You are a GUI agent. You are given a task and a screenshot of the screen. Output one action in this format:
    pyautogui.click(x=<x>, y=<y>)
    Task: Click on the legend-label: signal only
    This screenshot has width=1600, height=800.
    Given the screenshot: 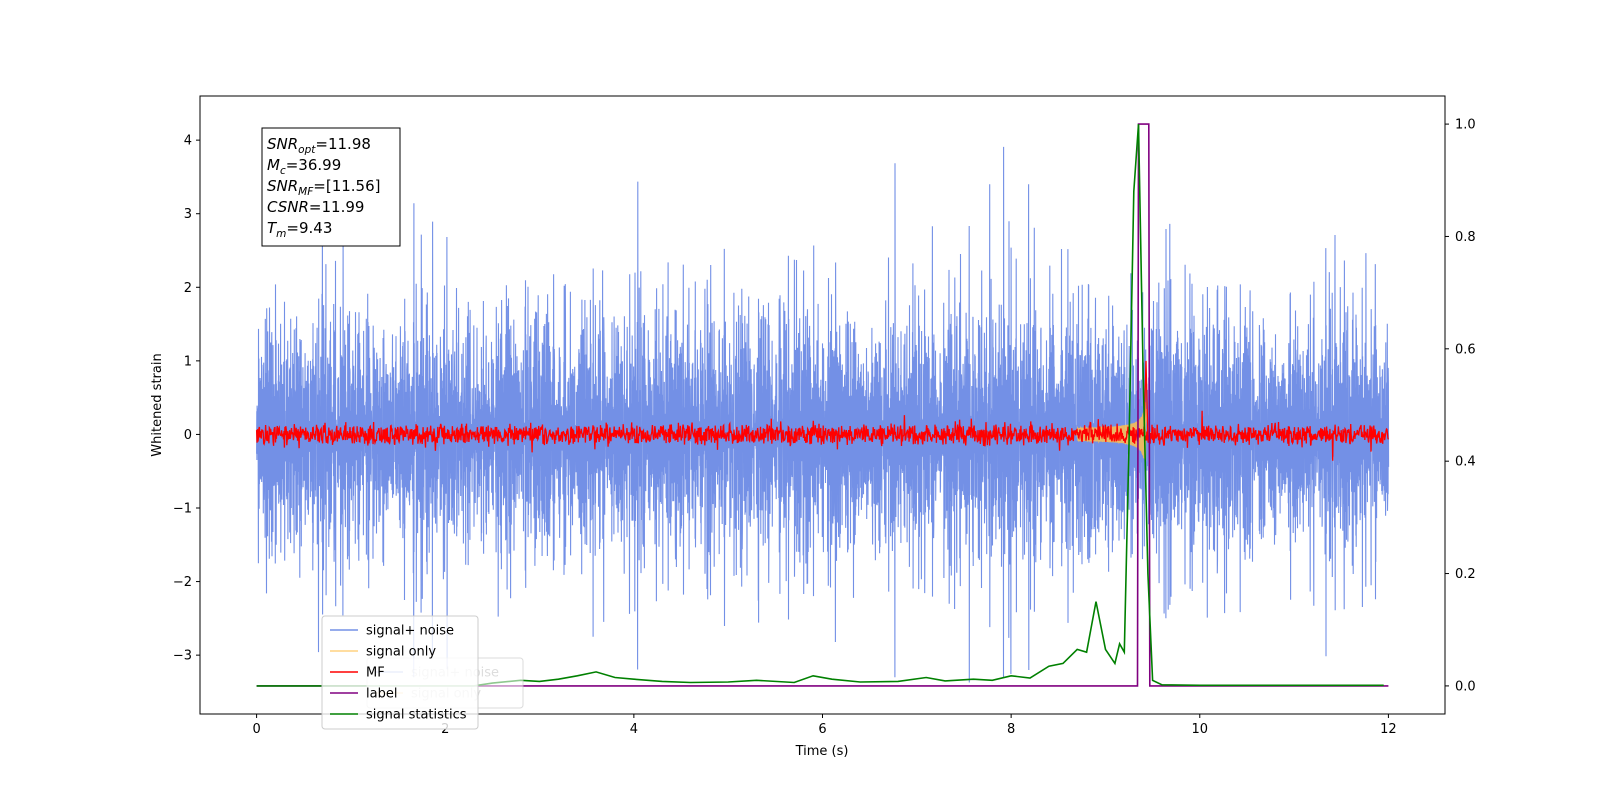 What is the action you would take?
    pyautogui.click(x=401, y=652)
    